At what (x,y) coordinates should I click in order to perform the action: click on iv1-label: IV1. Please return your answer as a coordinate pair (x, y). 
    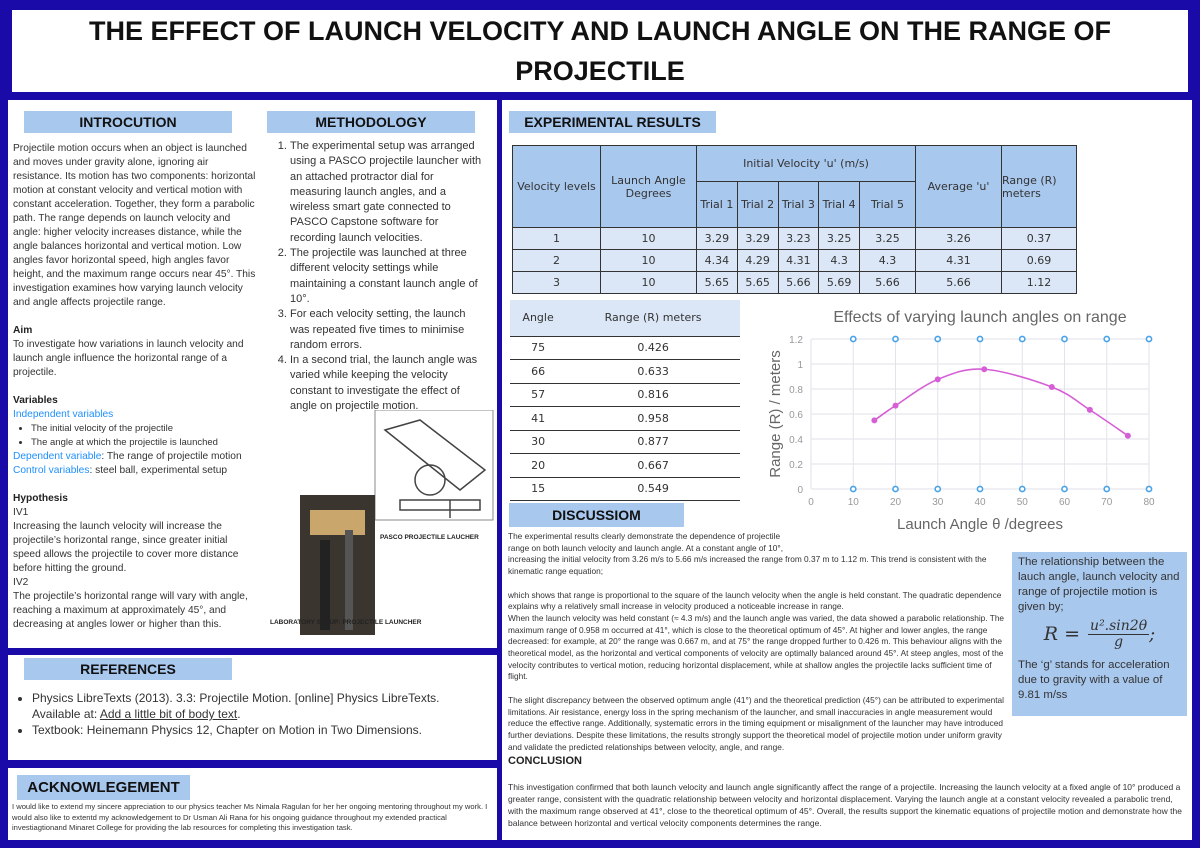
    Looking at the image, I should click on (21, 512).